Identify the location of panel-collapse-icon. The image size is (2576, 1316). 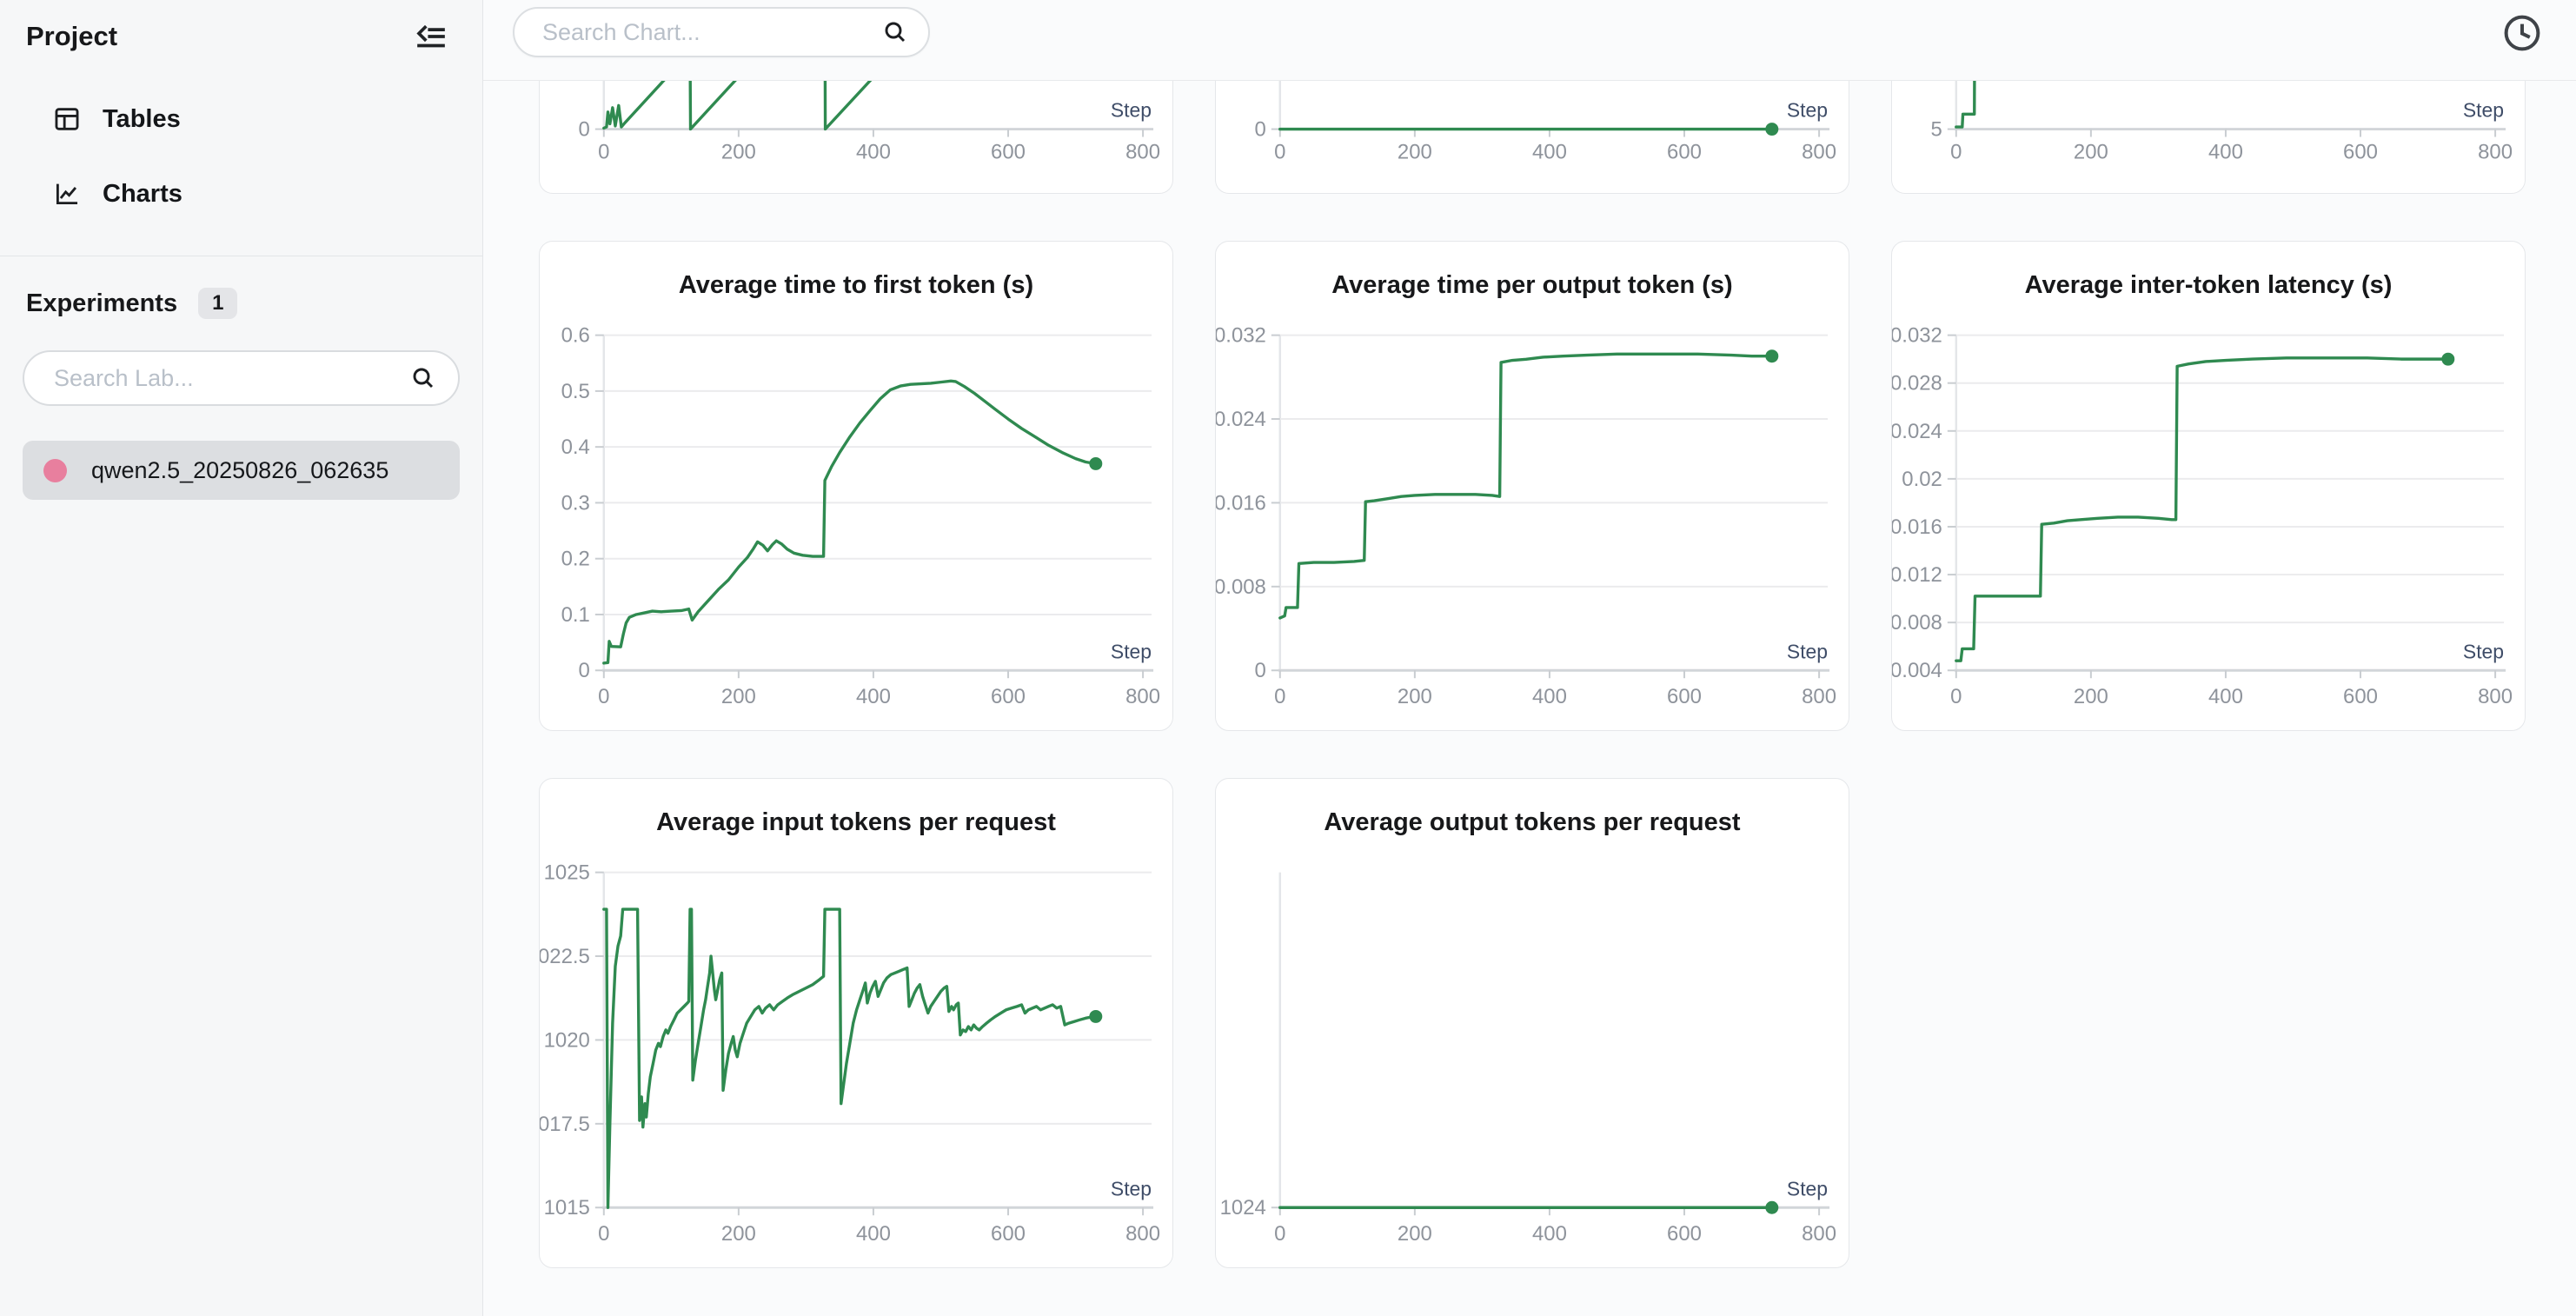
(431, 36).